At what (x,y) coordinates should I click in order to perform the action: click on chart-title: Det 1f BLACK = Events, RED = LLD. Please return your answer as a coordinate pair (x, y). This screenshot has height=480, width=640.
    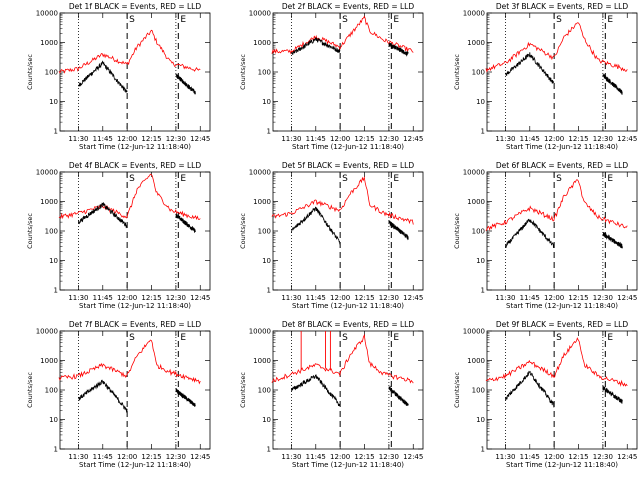
    Looking at the image, I should click on (135, 6).